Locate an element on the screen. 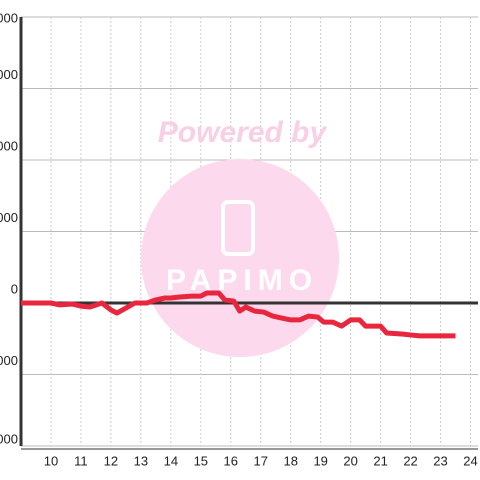 The height and width of the screenshot is (480, 480). y-tick-label: 0 is located at coordinates (14, 288).